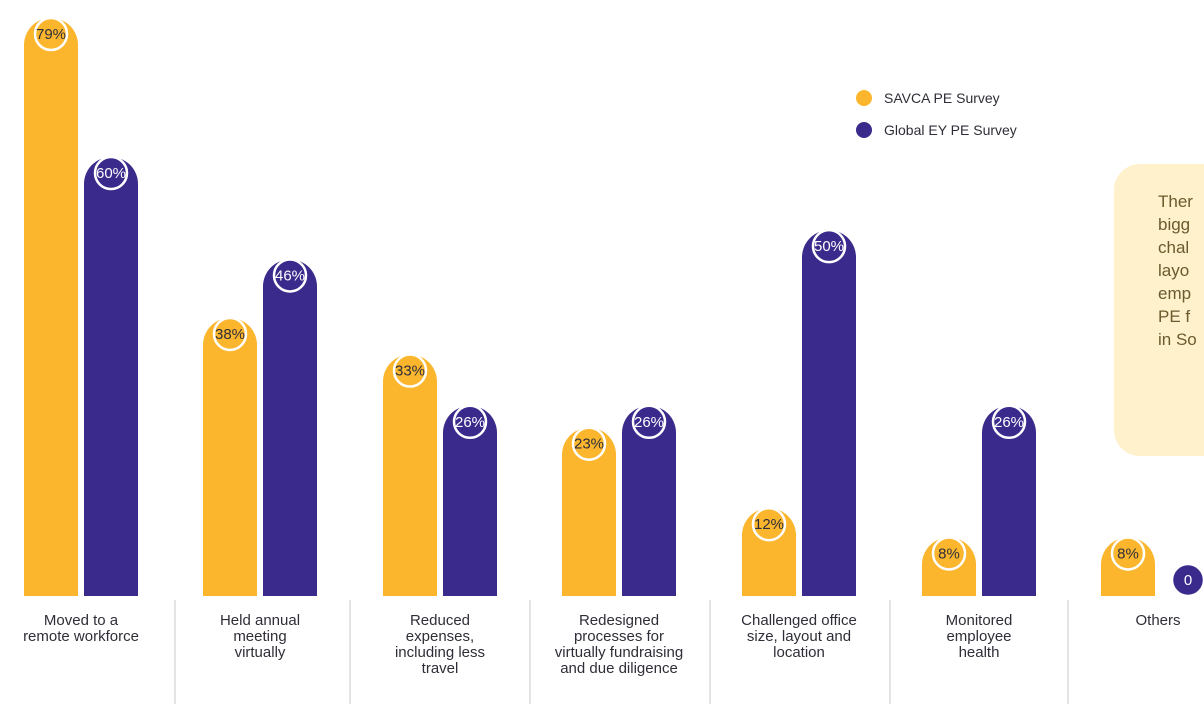  I want to click on data-label: 50%, so click(829, 246).